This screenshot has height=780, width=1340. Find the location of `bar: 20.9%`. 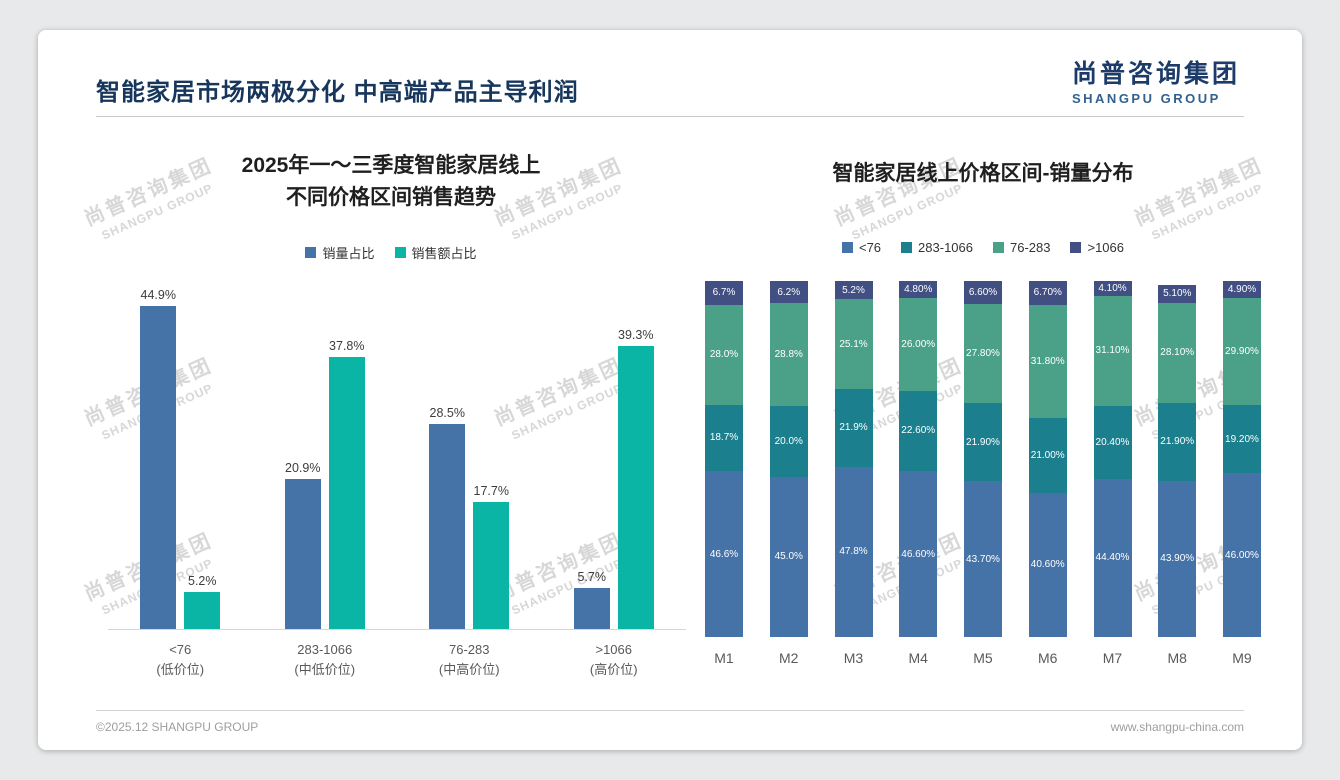

bar: 20.9% is located at coordinates (302, 545).